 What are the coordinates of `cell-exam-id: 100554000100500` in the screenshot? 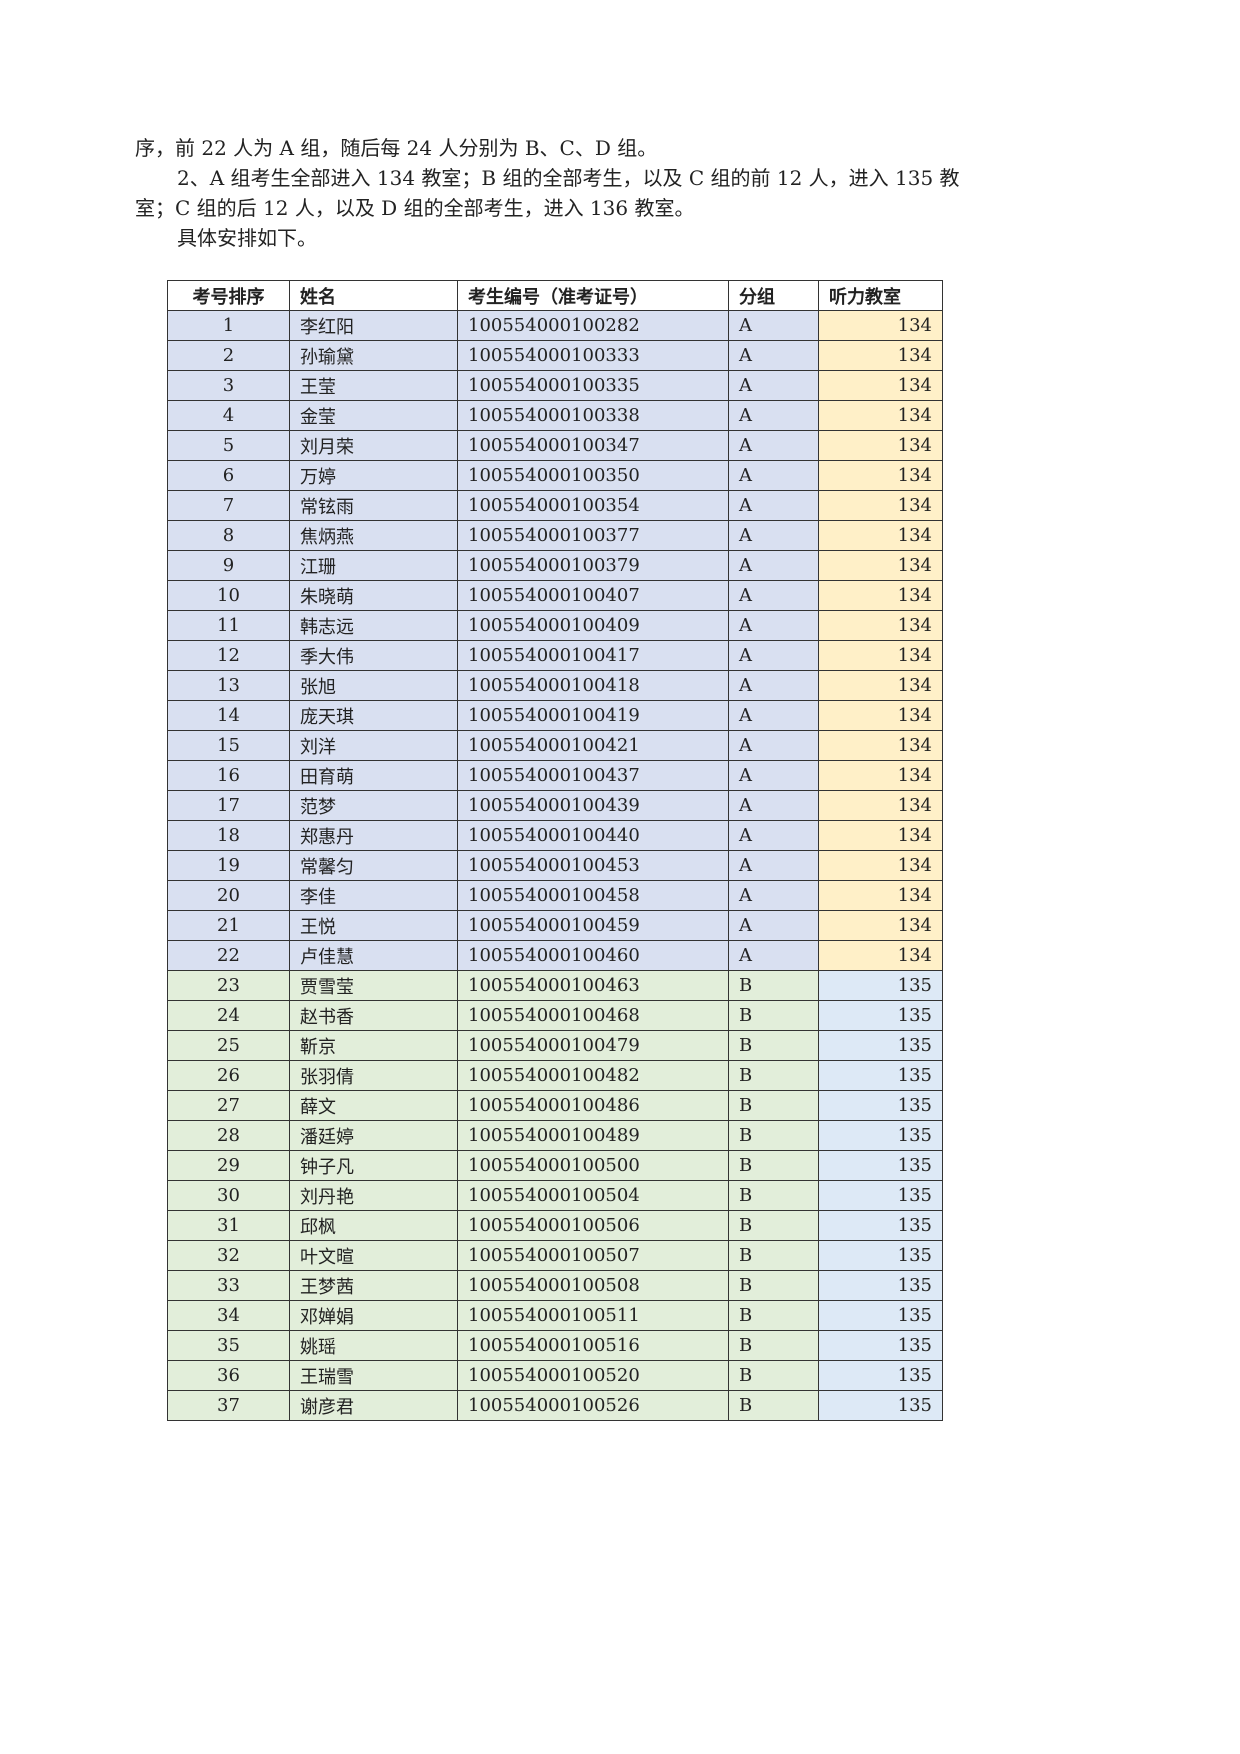 It's located at (593, 1165).